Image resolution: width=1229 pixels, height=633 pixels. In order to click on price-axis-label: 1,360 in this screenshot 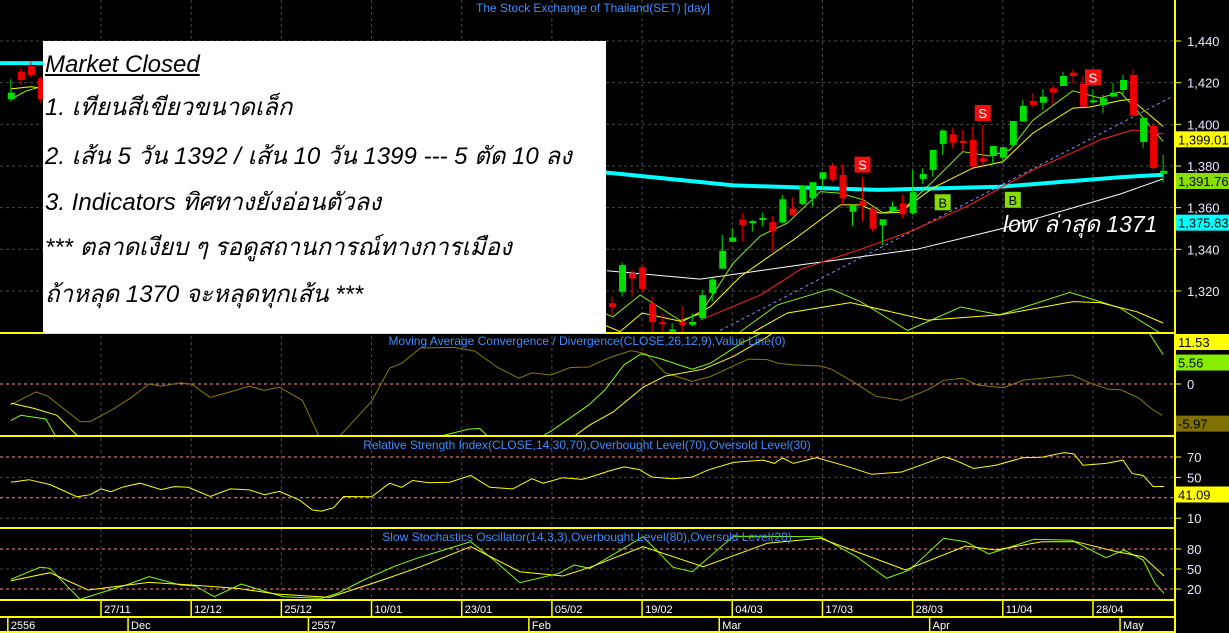, I will do `click(1203, 208)`.